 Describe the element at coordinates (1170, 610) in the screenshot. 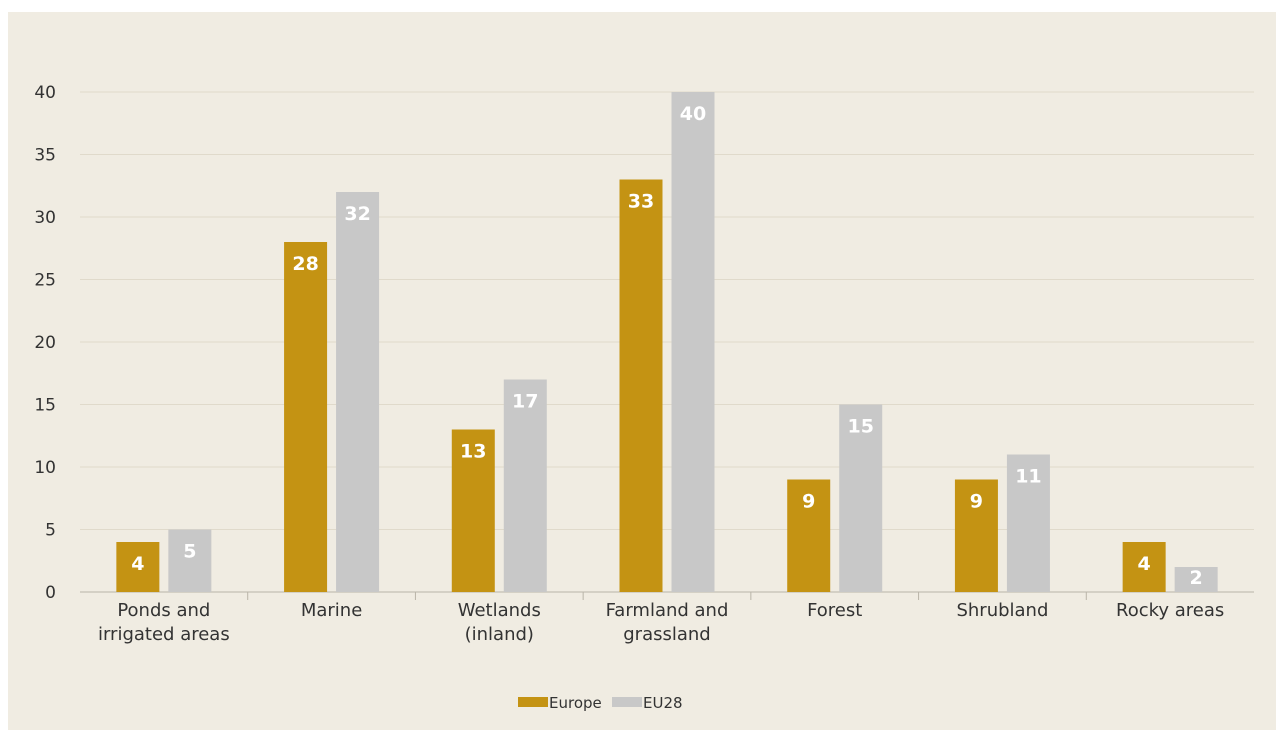

I see `x-category-label: Rocky areas` at that location.